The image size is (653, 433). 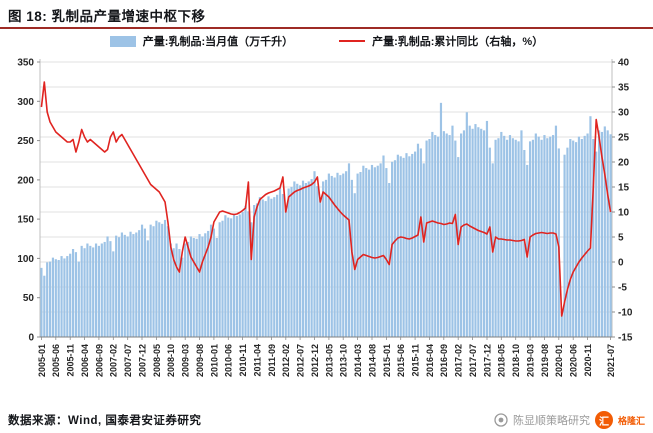 I want to click on svg-text: 2009-03, so click(x=186, y=360).